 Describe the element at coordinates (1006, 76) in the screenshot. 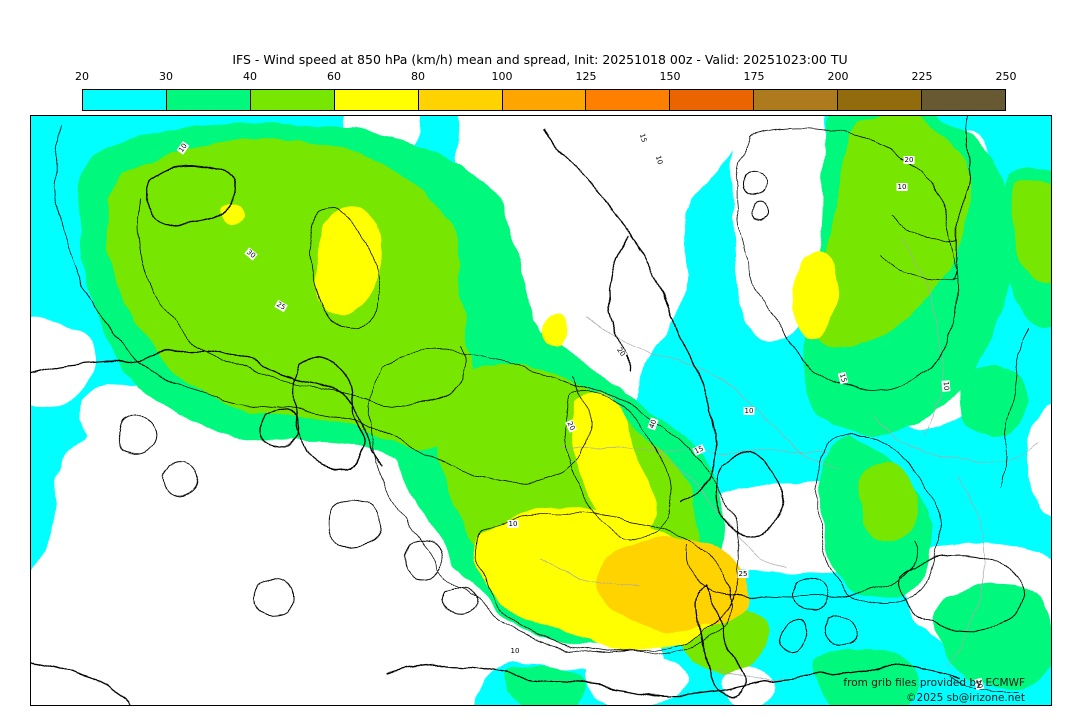

I see `colorbar-tick: 250` at that location.